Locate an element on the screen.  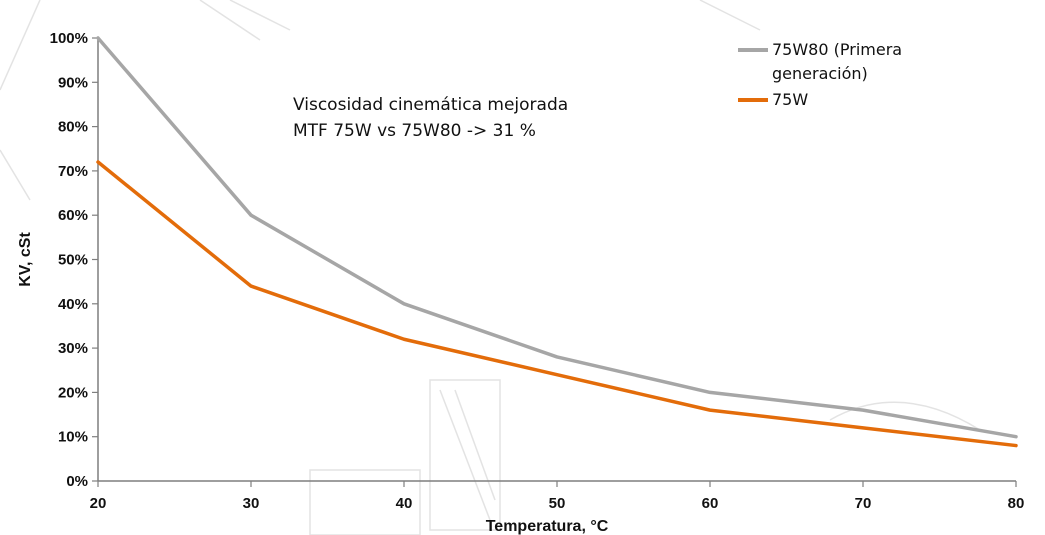
y-tick-label: 70% is located at coordinates (73, 171).